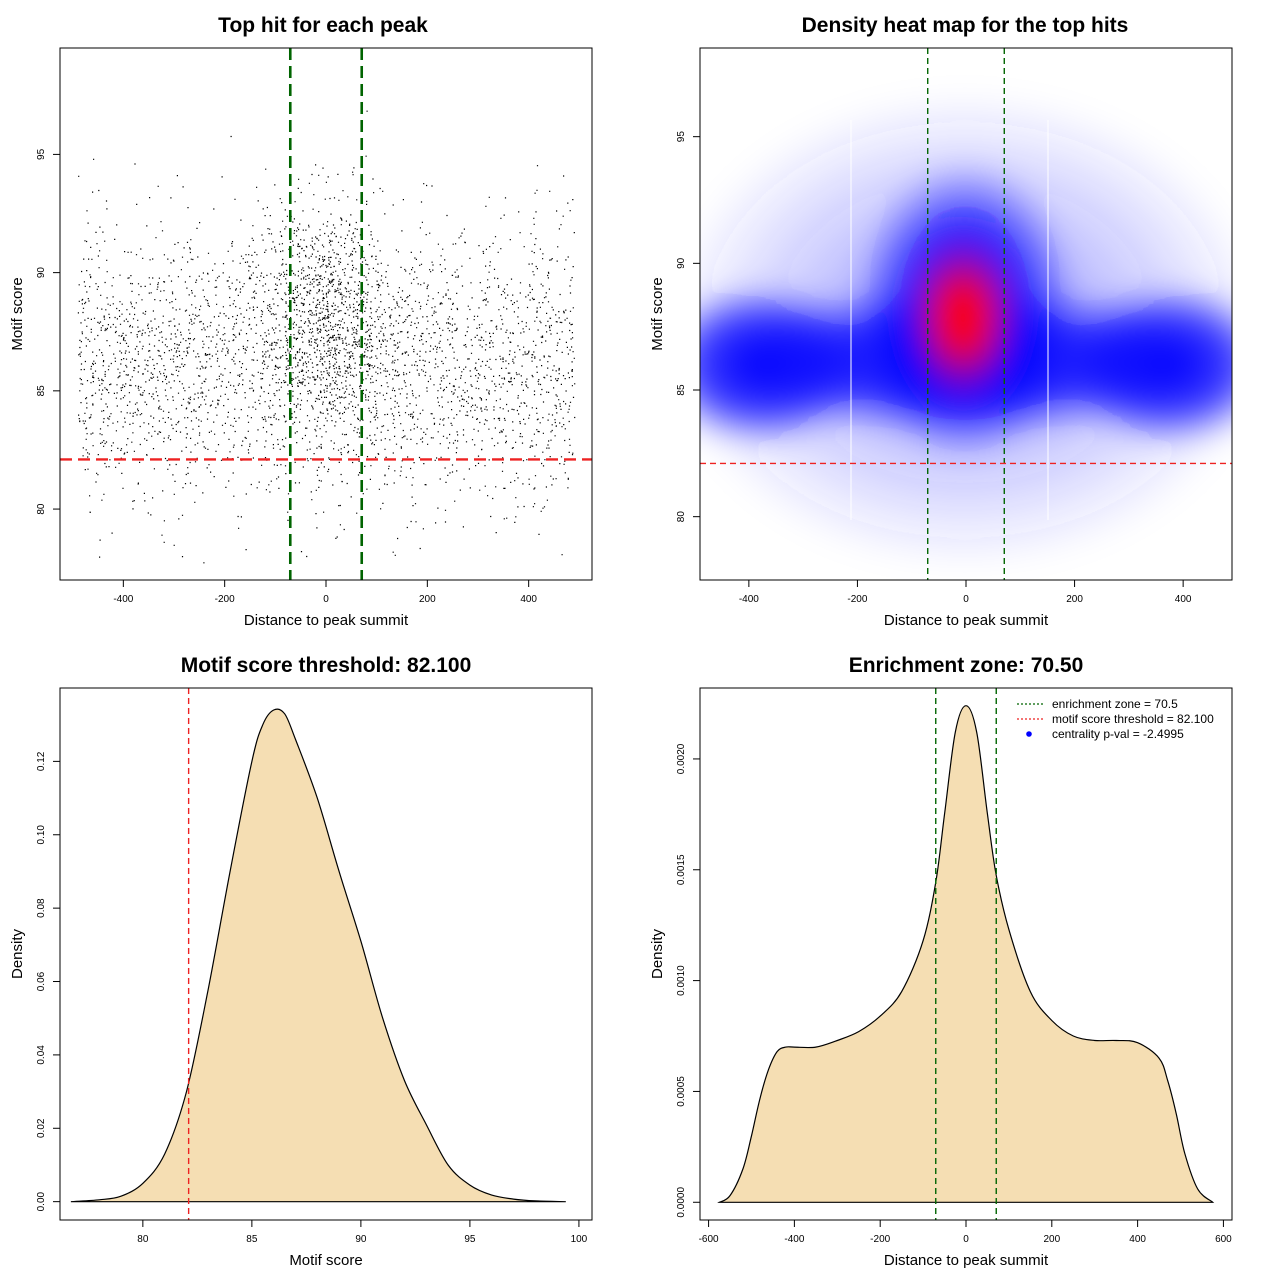 This screenshot has height=1280, width=1280. Describe the element at coordinates (681, 137) in the screenshot. I see `heatmap-y-tick-label: 95` at that location.